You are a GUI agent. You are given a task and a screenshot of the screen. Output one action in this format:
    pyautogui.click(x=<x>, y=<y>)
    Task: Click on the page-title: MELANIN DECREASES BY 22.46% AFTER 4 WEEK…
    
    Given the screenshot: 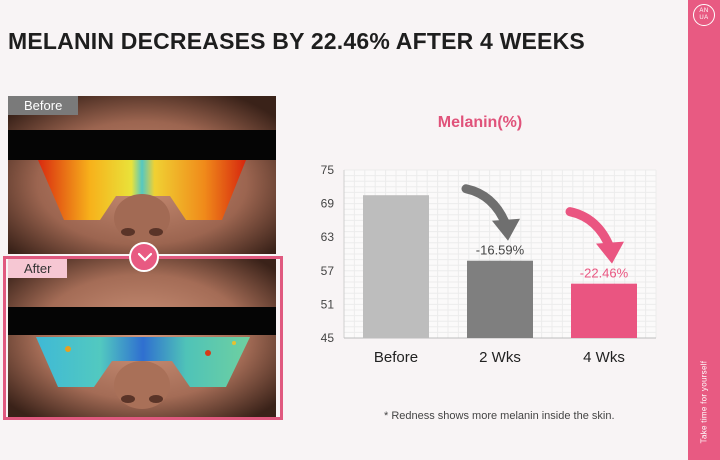 What is the action you would take?
    pyautogui.click(x=296, y=41)
    